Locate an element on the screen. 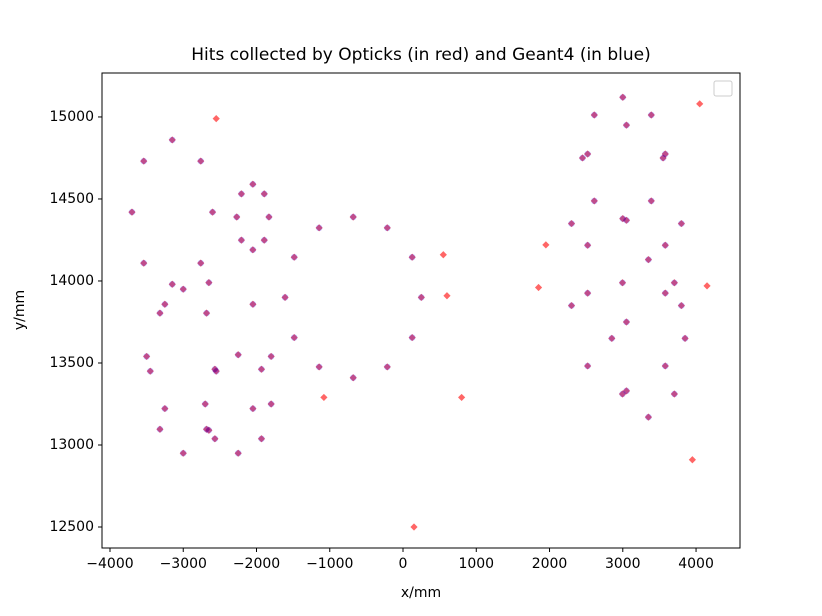 The image size is (822, 616). y-tick-label: 14000 is located at coordinates (71, 281).